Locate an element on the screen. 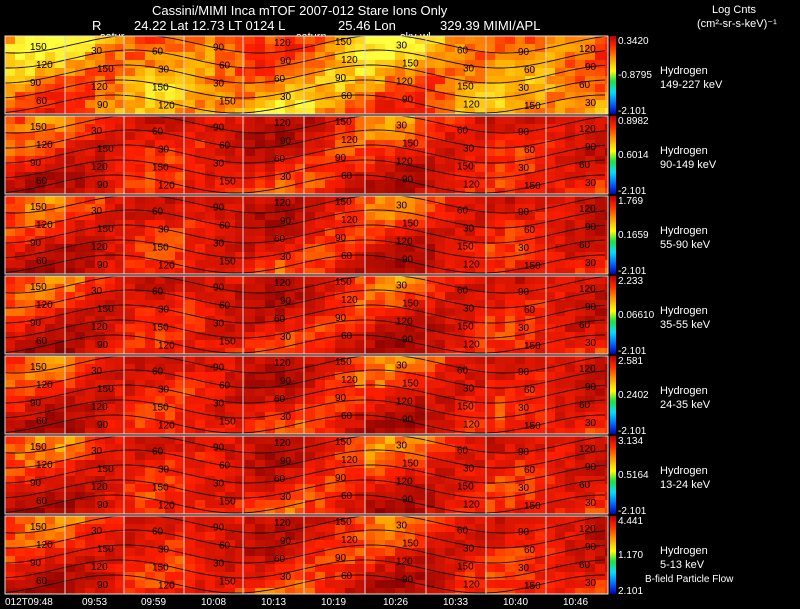 This screenshot has height=609, width=800. contour-label: 90 is located at coordinates (36, 243).